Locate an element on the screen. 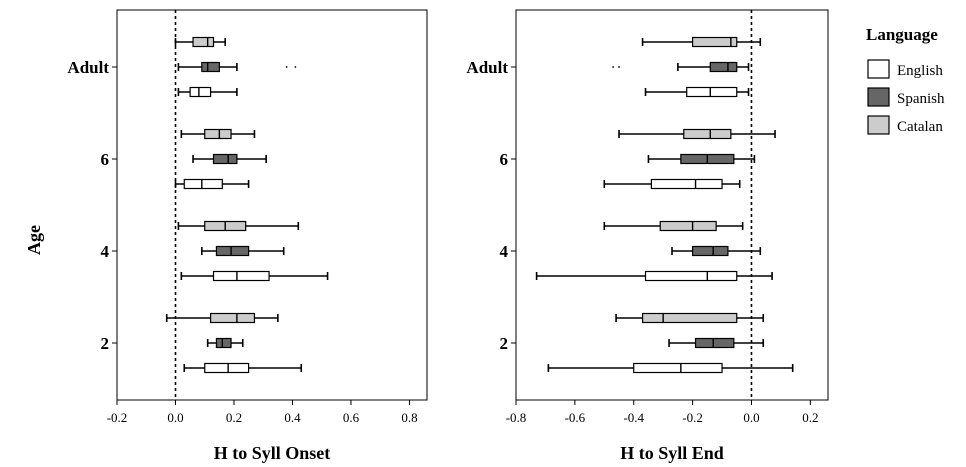  x-tick-label: 0.8 is located at coordinates (409, 417).